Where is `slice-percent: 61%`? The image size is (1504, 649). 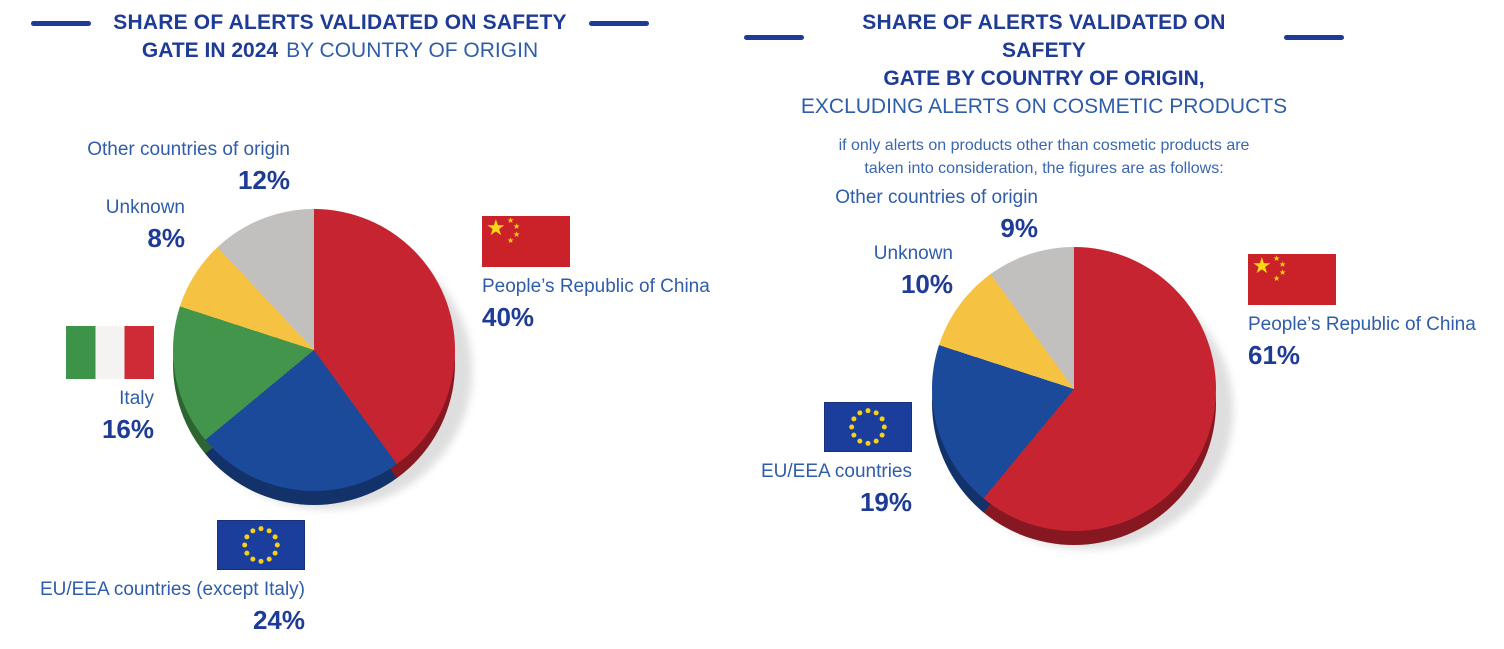
slice-percent: 61% is located at coordinates (1274, 355).